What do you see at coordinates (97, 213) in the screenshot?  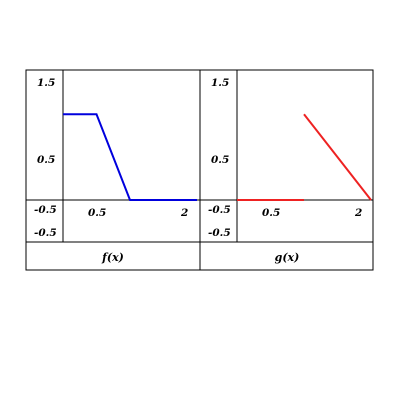 I see `panel-f-x-tick-label: 0.5` at bounding box center [97, 213].